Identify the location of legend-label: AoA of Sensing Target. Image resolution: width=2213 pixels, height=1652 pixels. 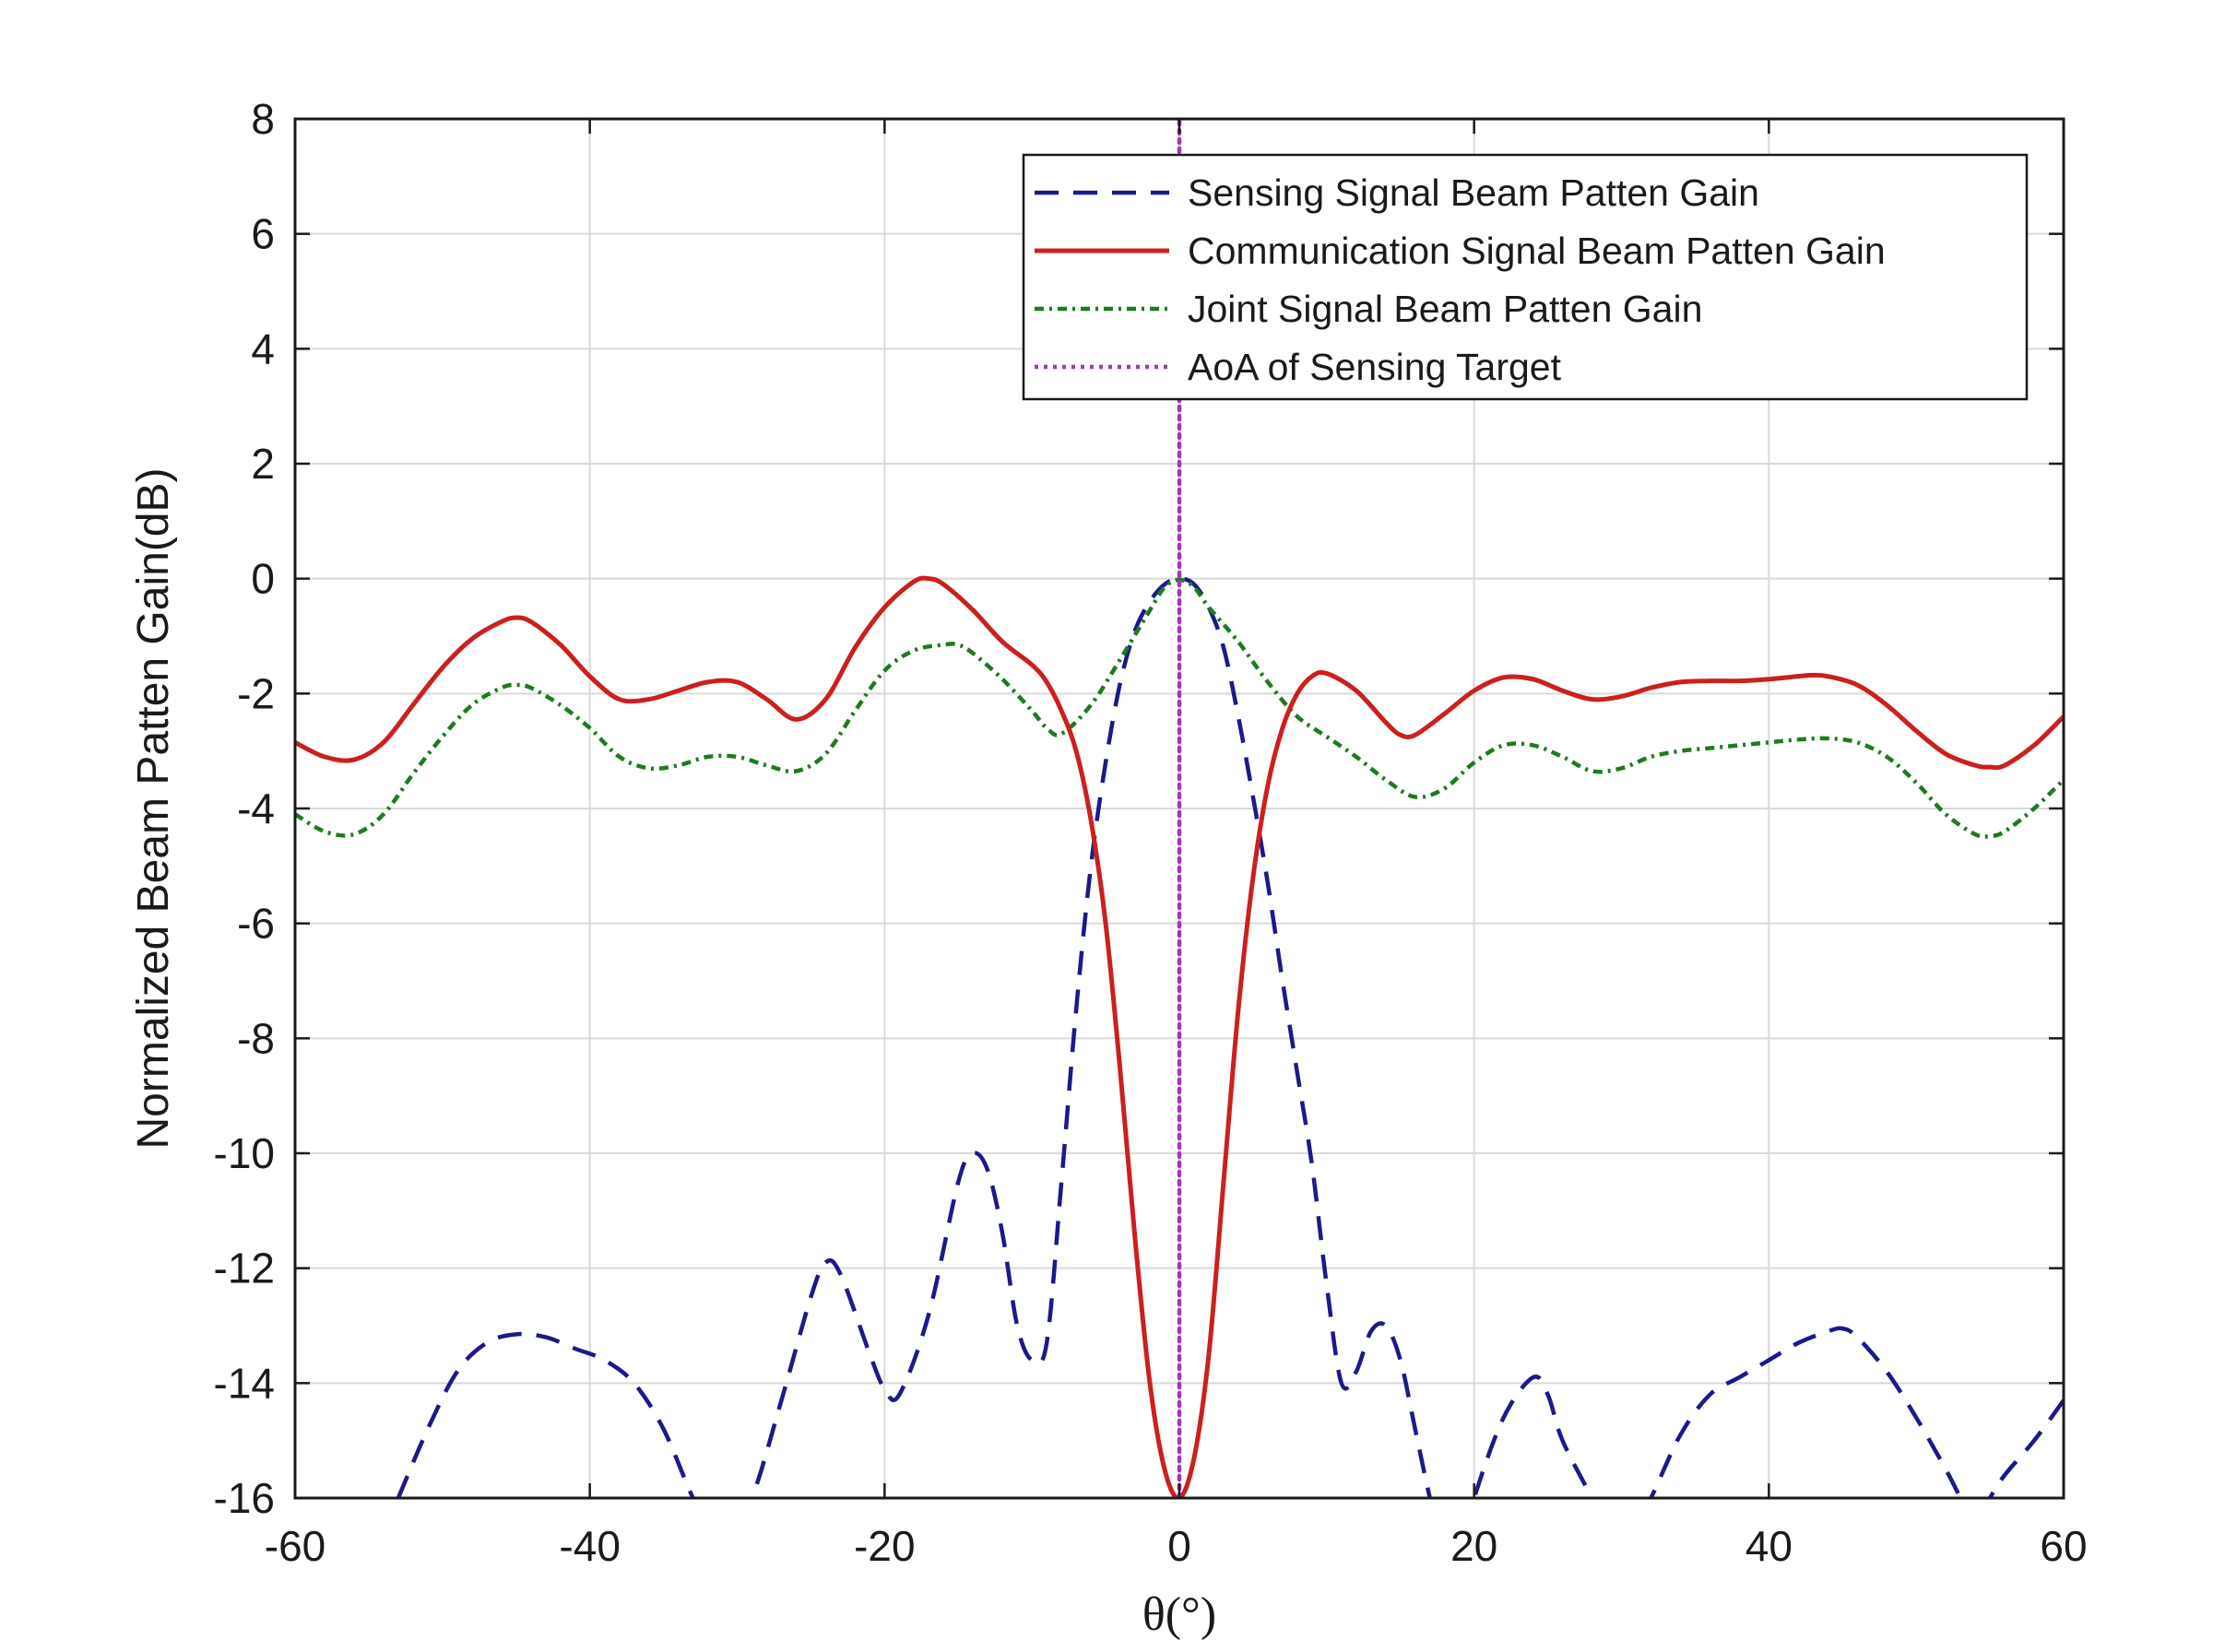
(1375, 367).